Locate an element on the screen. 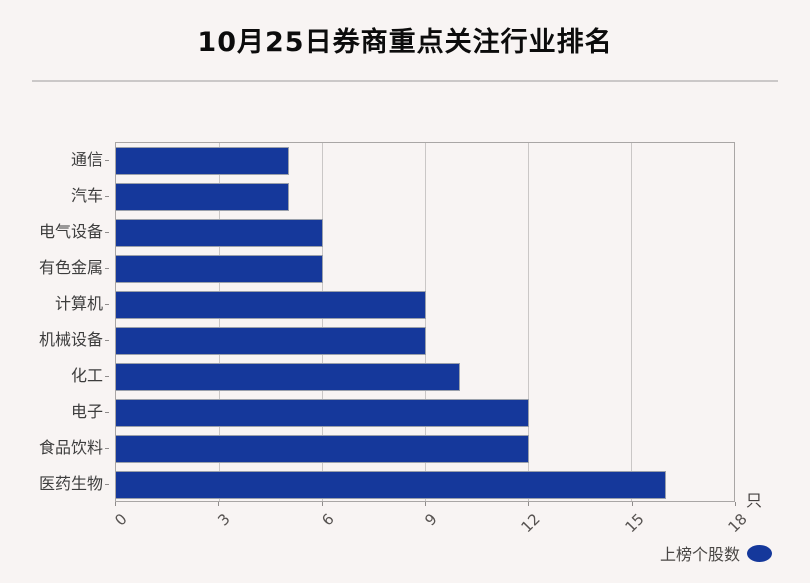 The width and height of the screenshot is (810, 583). bar-医药生物 is located at coordinates (391, 485).